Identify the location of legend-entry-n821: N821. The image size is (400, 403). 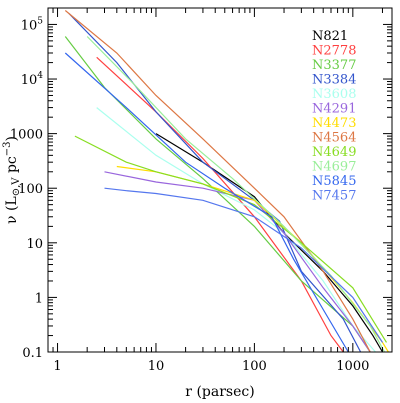
(330, 36).